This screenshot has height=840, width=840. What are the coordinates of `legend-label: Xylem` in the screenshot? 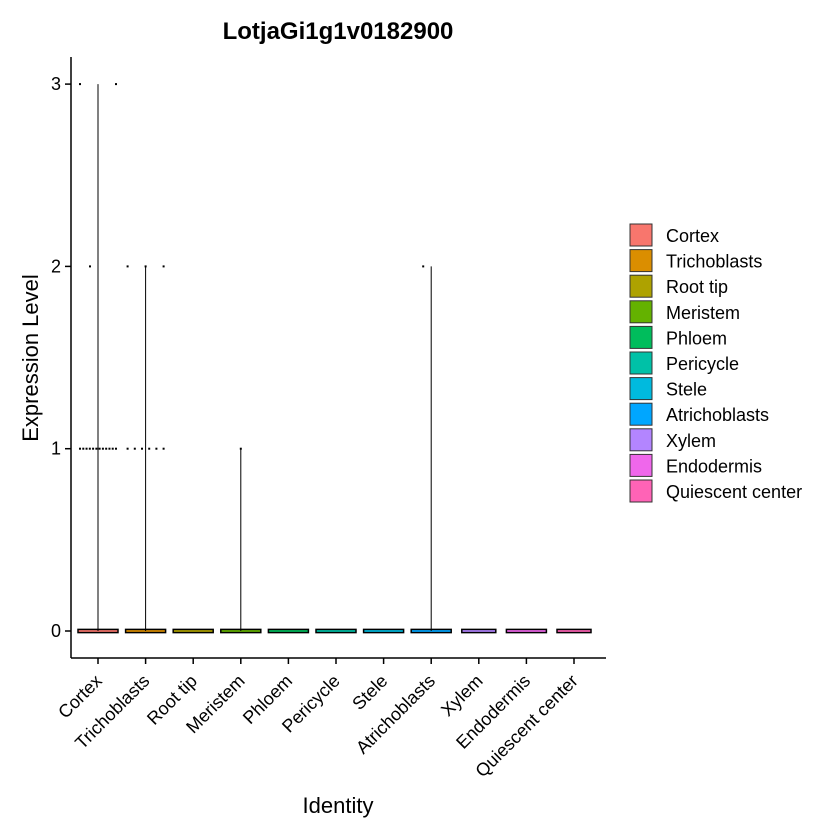 It's located at (691, 441).